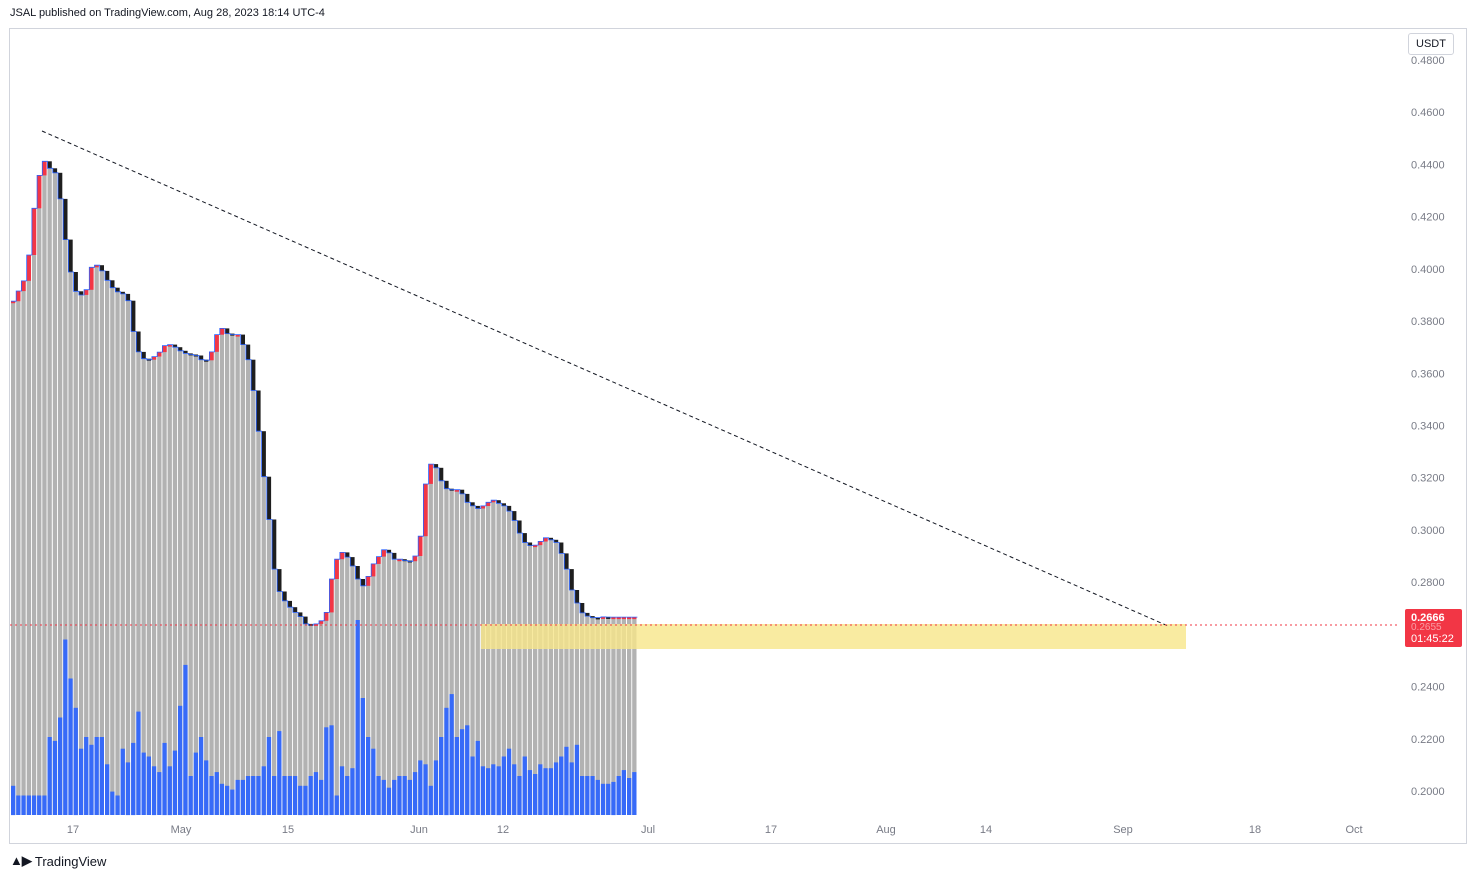 The height and width of the screenshot is (879, 1477). Describe the element at coordinates (1431, 44) in the screenshot. I see `currency-button: USDT` at that location.